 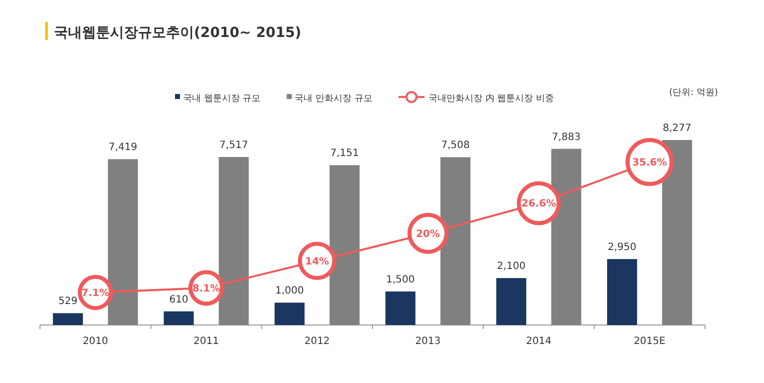 What do you see at coordinates (538, 204) in the screenshot?
I see `data-label: 26.6%` at bounding box center [538, 204].